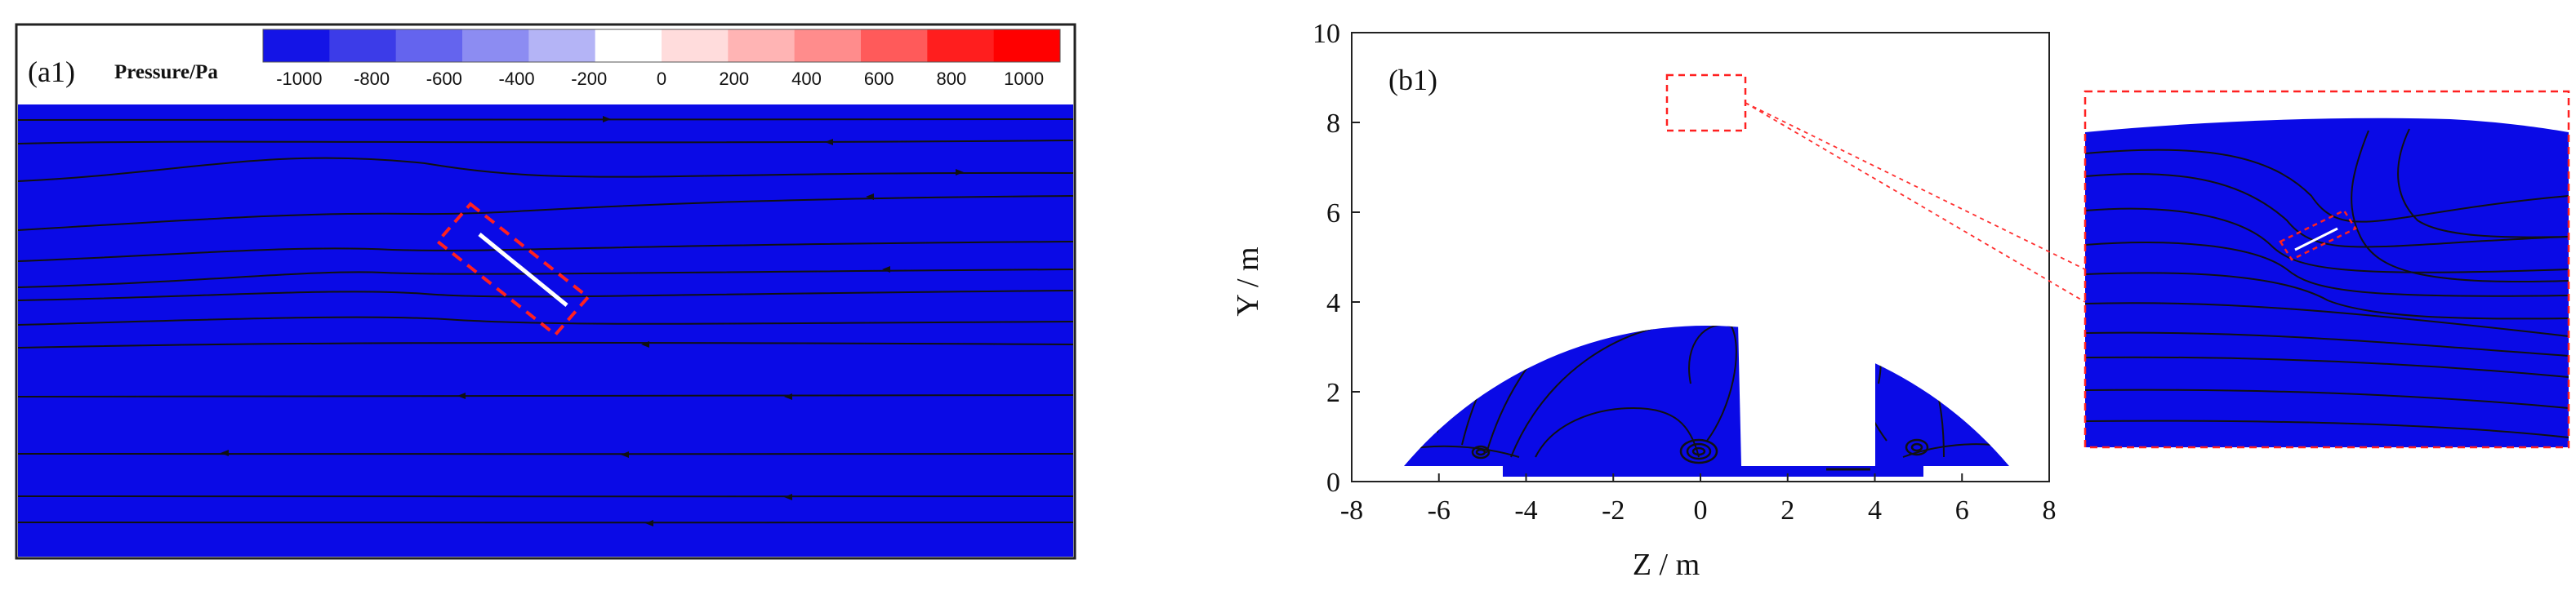 This screenshot has height=604, width=2576. I want to click on zoom-connectors, so click(1915, 202).